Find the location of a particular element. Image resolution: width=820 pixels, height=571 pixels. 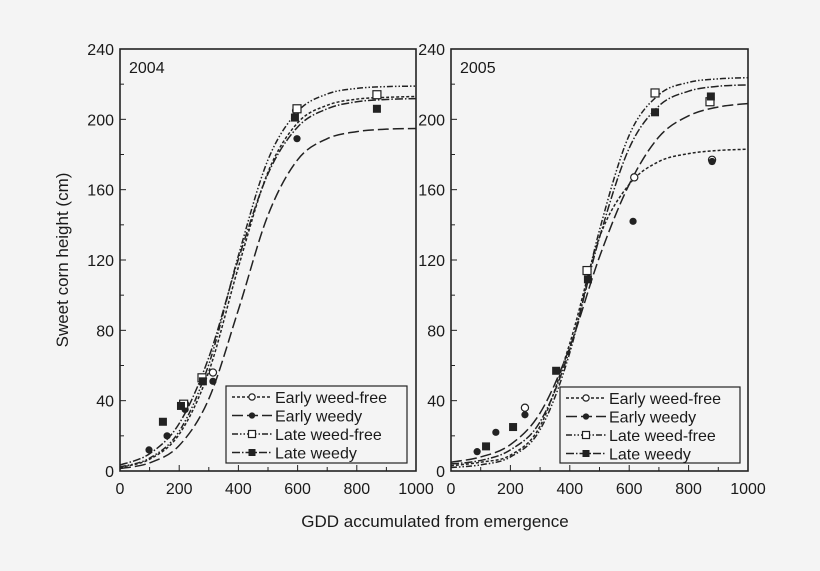

y-axis-label: Sweet corn height (cm) is located at coordinates (62, 260).